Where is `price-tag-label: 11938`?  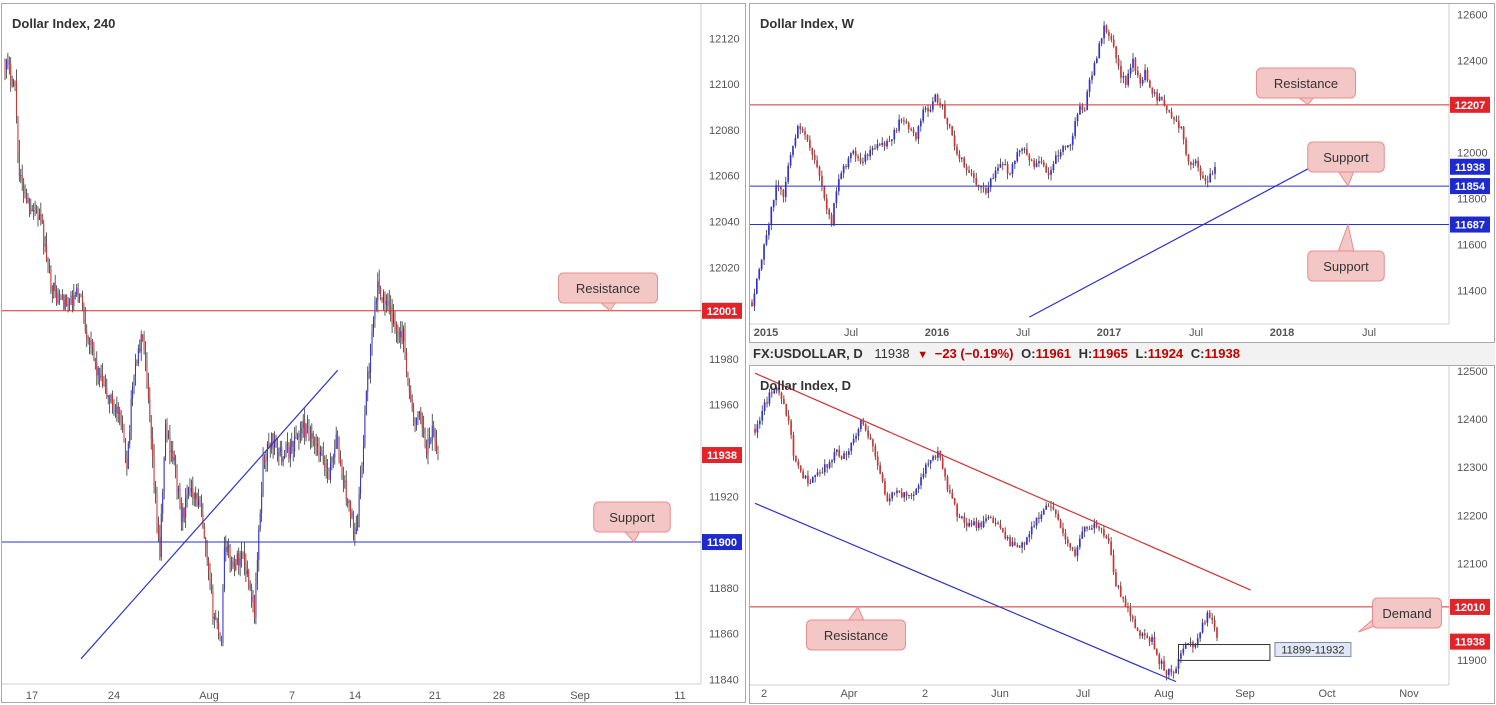 price-tag-label: 11938 is located at coordinates (1470, 168).